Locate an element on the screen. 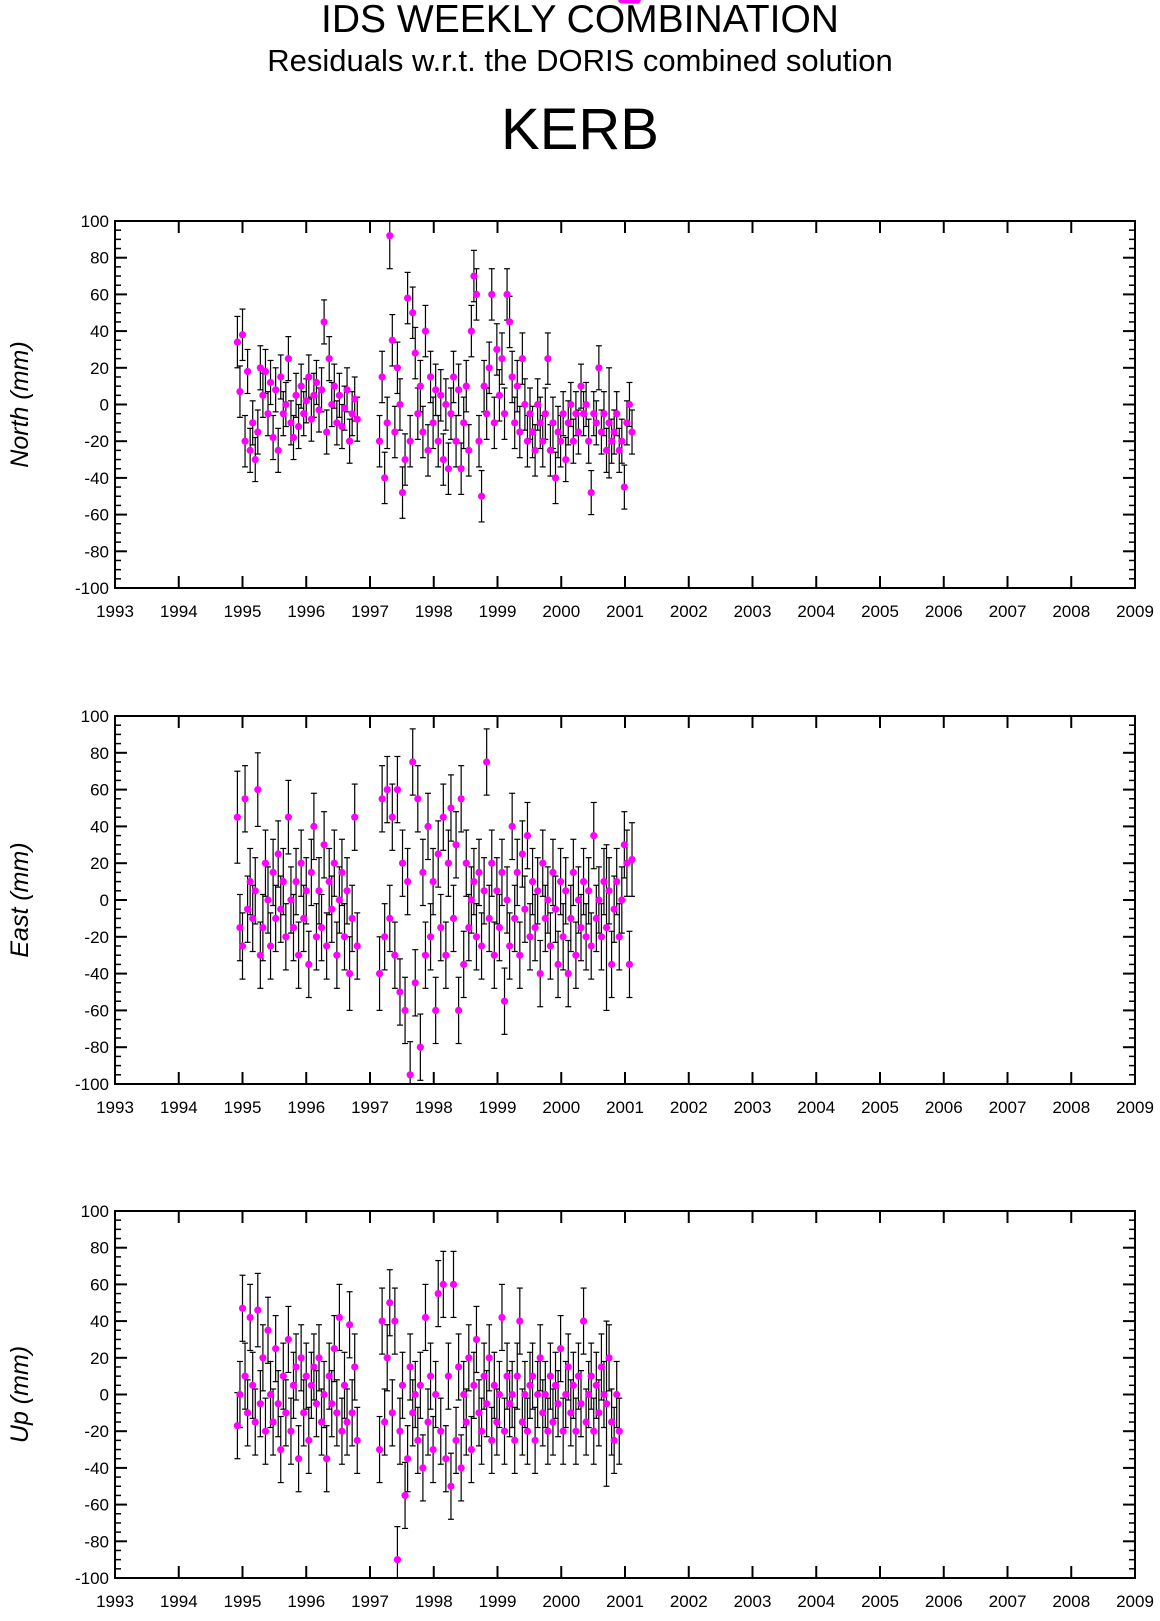 The image size is (1160, 1621). x-tick-label: 2004 is located at coordinates (816, 1107).